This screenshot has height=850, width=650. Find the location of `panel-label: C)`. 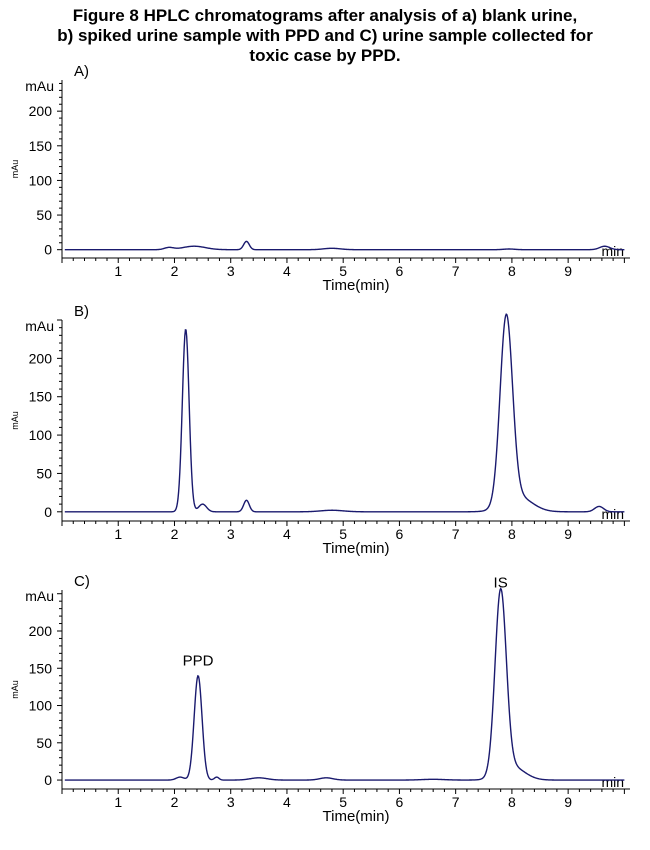

panel-label: C) is located at coordinates (82, 581).